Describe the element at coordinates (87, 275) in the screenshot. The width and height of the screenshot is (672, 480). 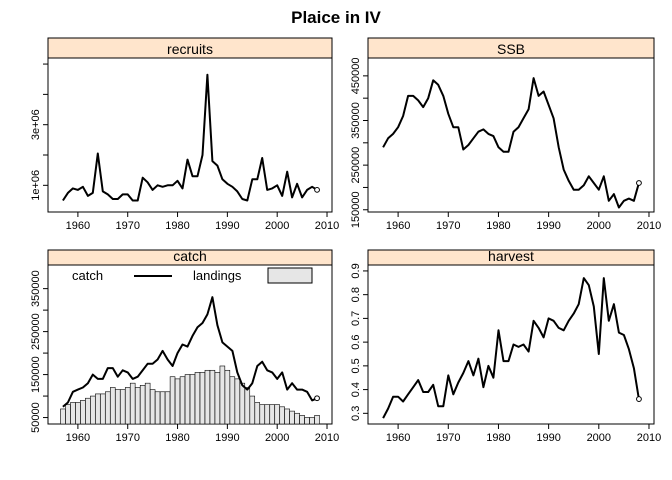
I see `legend-label-catch: catch` at that location.